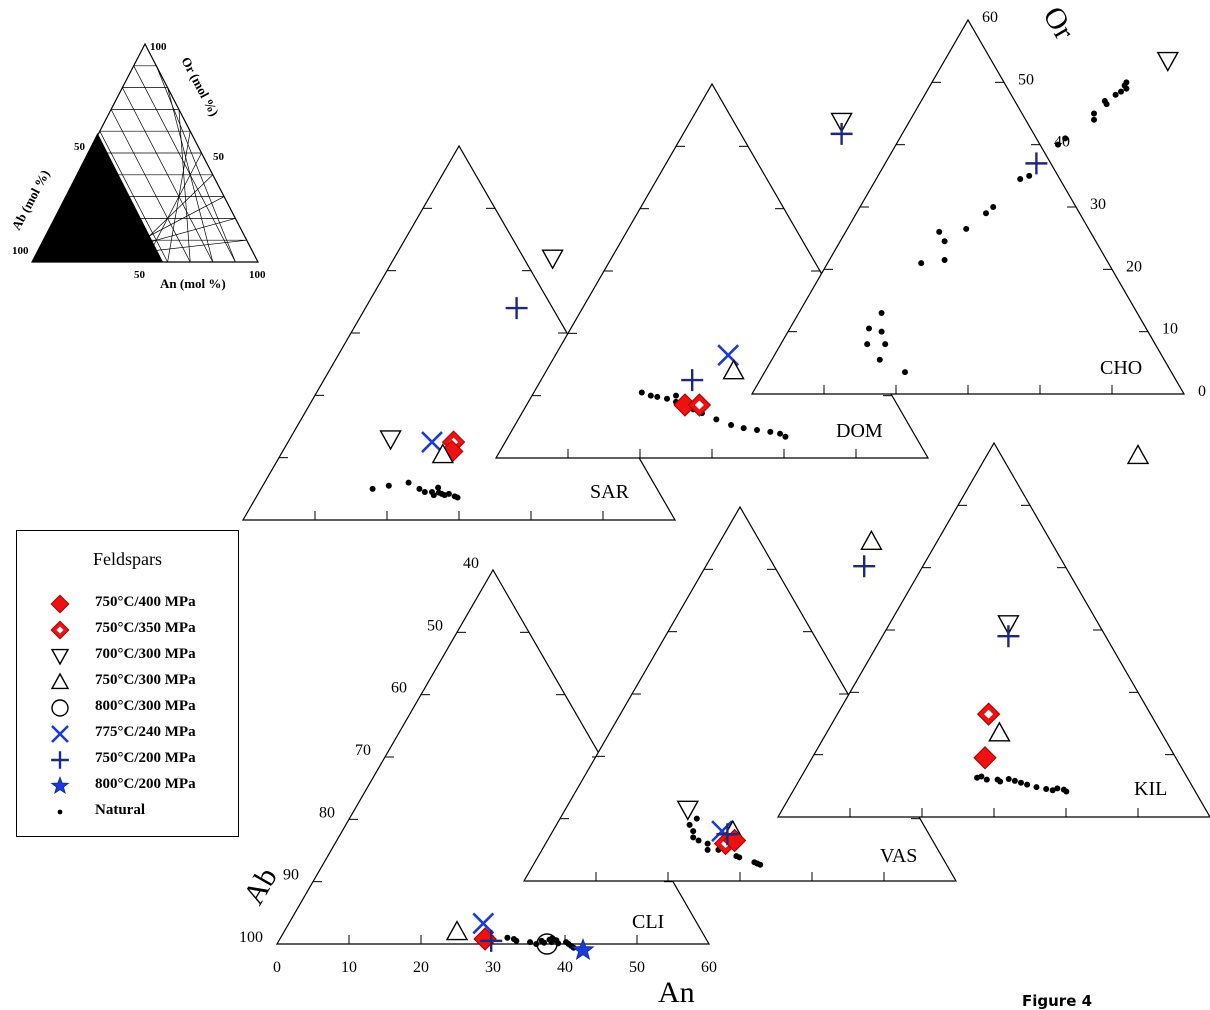  Describe the element at coordinates (493, 967) in the screenshot. I see `an-tick-label: 30` at that location.